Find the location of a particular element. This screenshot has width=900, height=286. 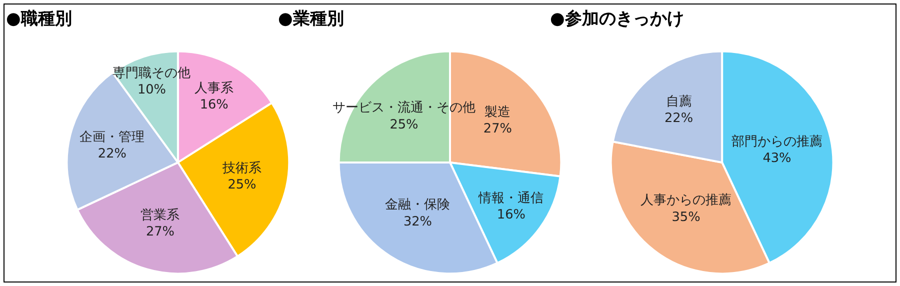

slice-label: 金融・保険 is located at coordinates (417, 205).